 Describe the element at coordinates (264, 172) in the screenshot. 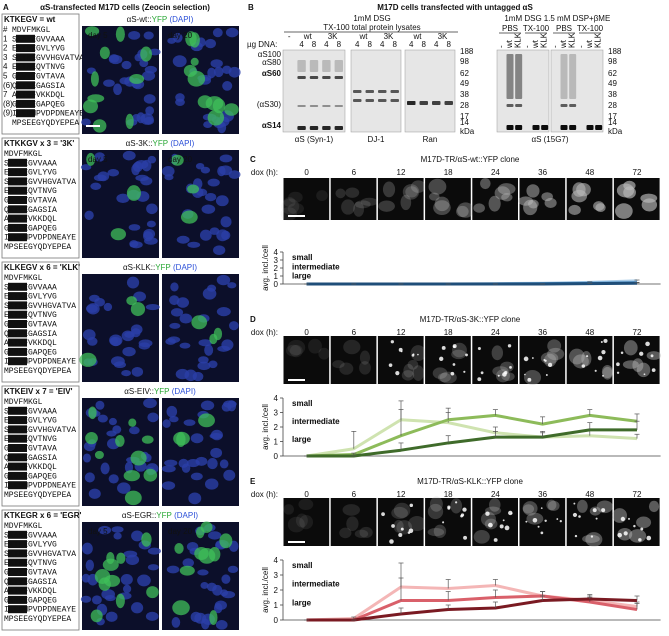

I see `x-axis-label: dox (h):` at that location.